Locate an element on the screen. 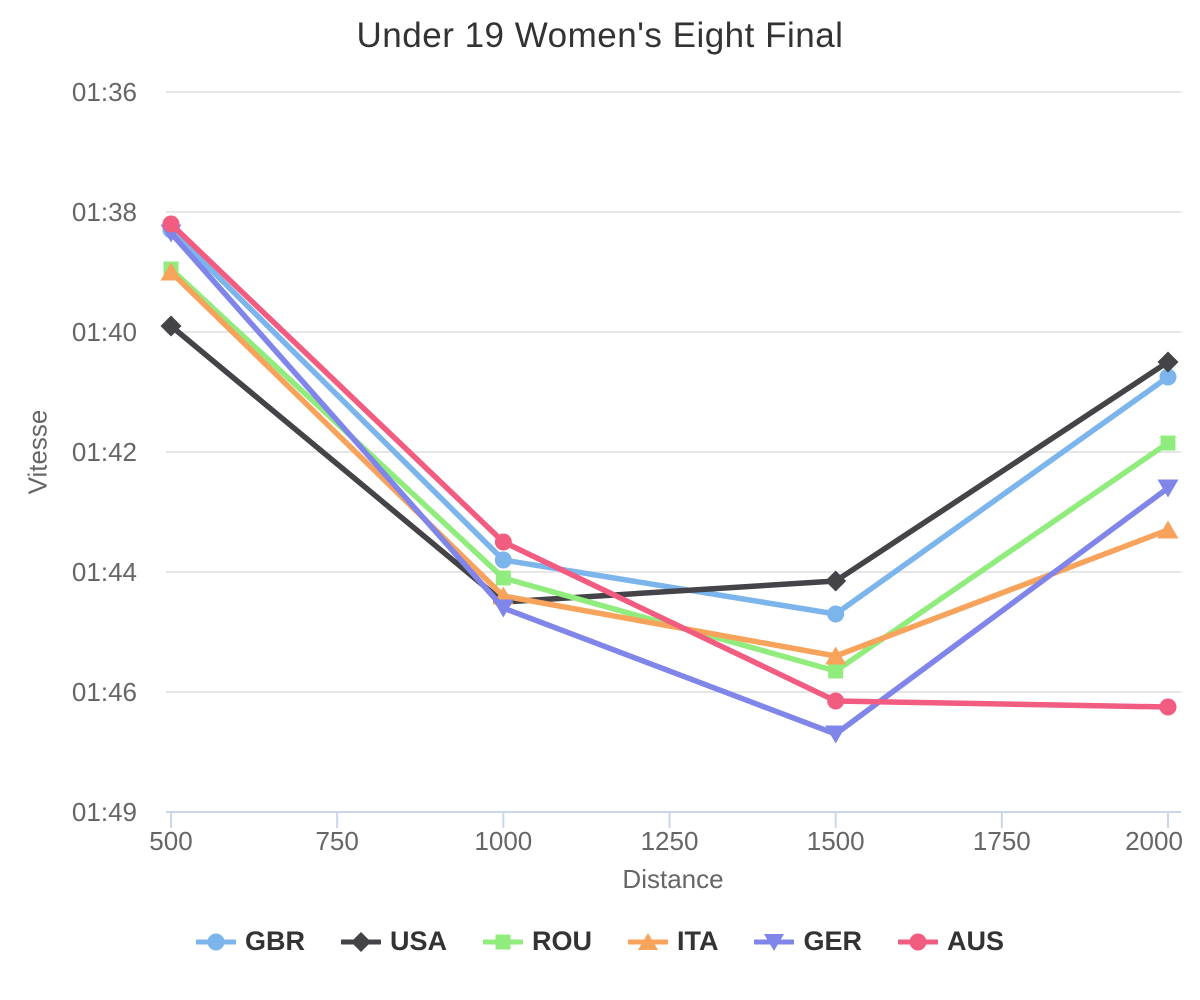 This screenshot has width=1200, height=1000. legend-label-ita: ITA is located at coordinates (697, 941).